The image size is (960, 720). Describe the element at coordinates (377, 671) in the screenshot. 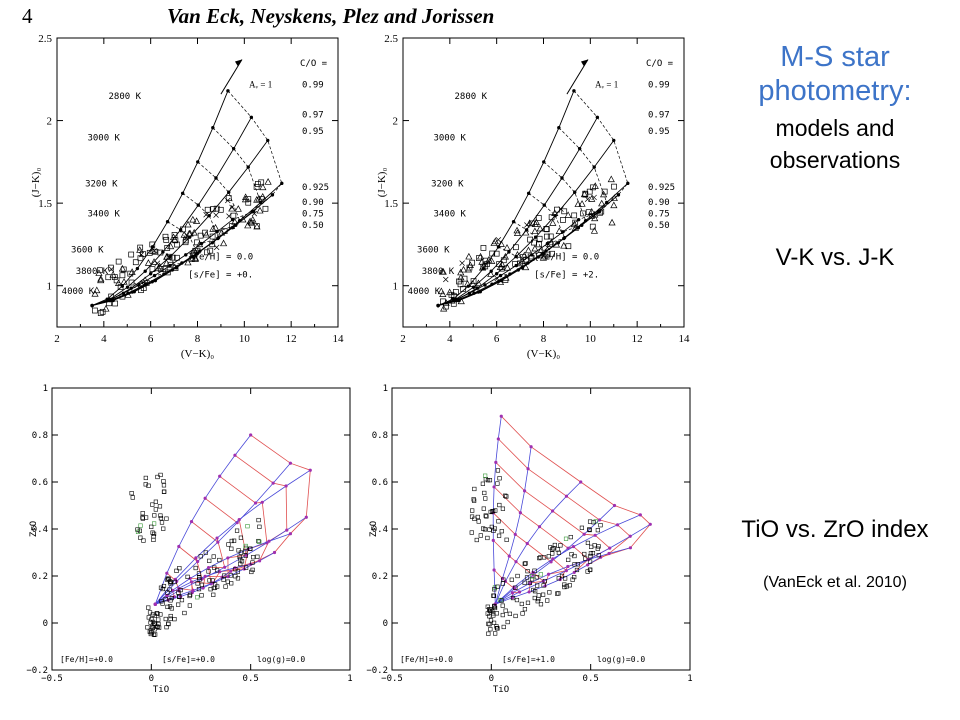

I see `y-tick-label: −0.2` at that location.